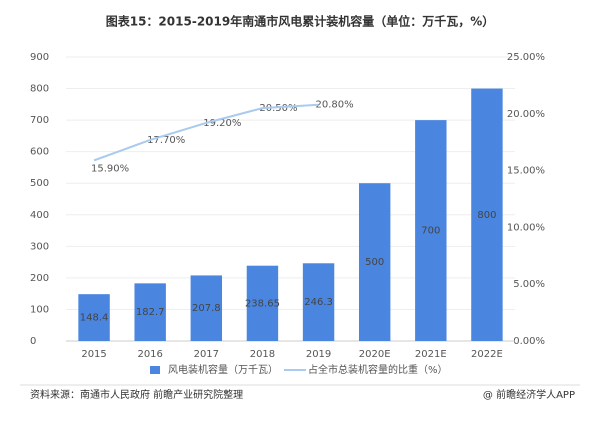 Image resolution: width=600 pixels, height=423 pixels. I want to click on line-label: 15.90%, so click(110, 168).